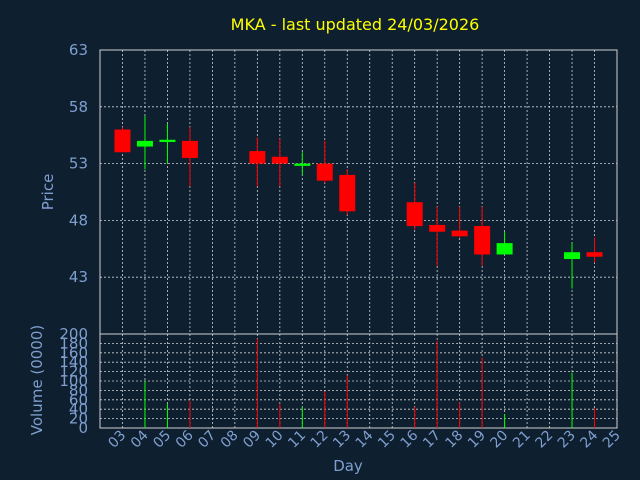 This screenshot has height=480, width=640. What do you see at coordinates (48, 192) in the screenshot?
I see `price-axis-label: Price` at bounding box center [48, 192].